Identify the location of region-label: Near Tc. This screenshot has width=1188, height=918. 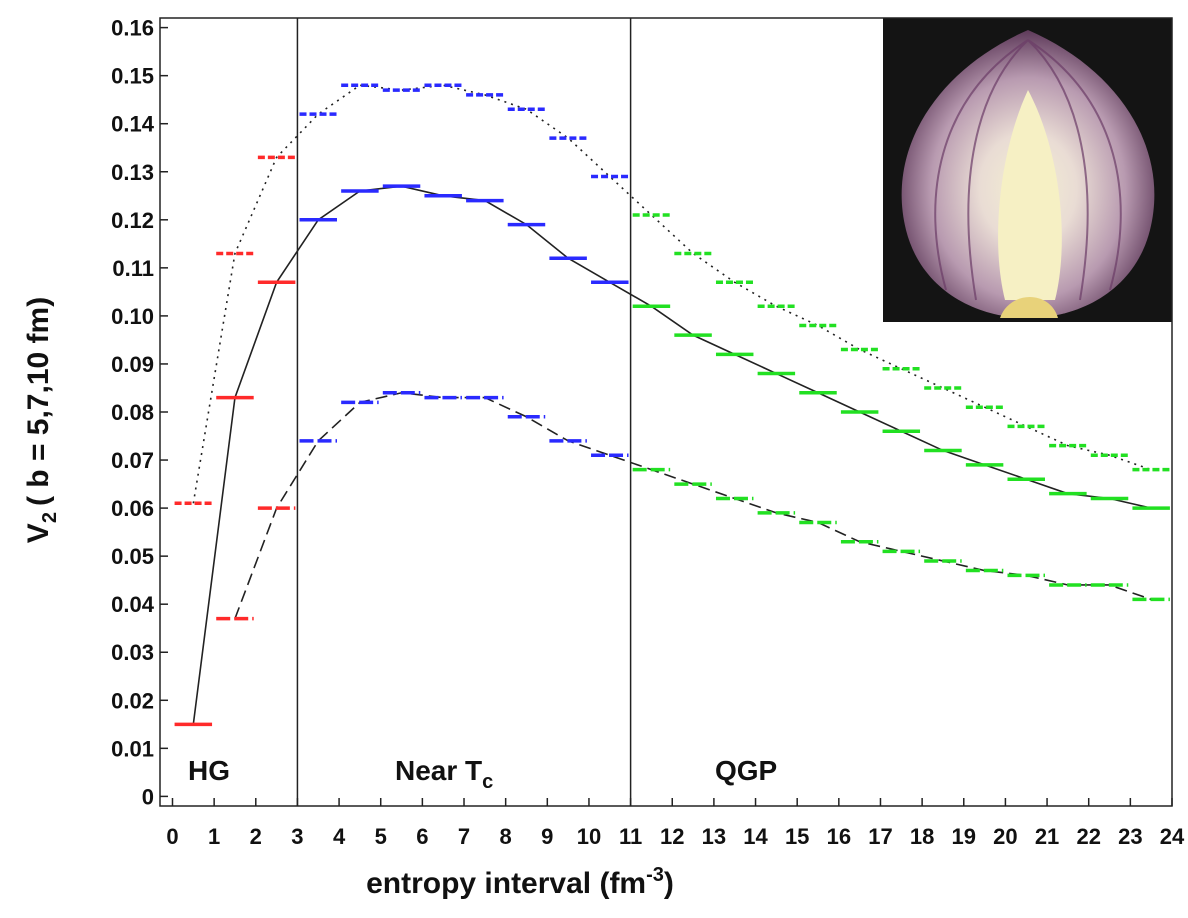
(444, 774).